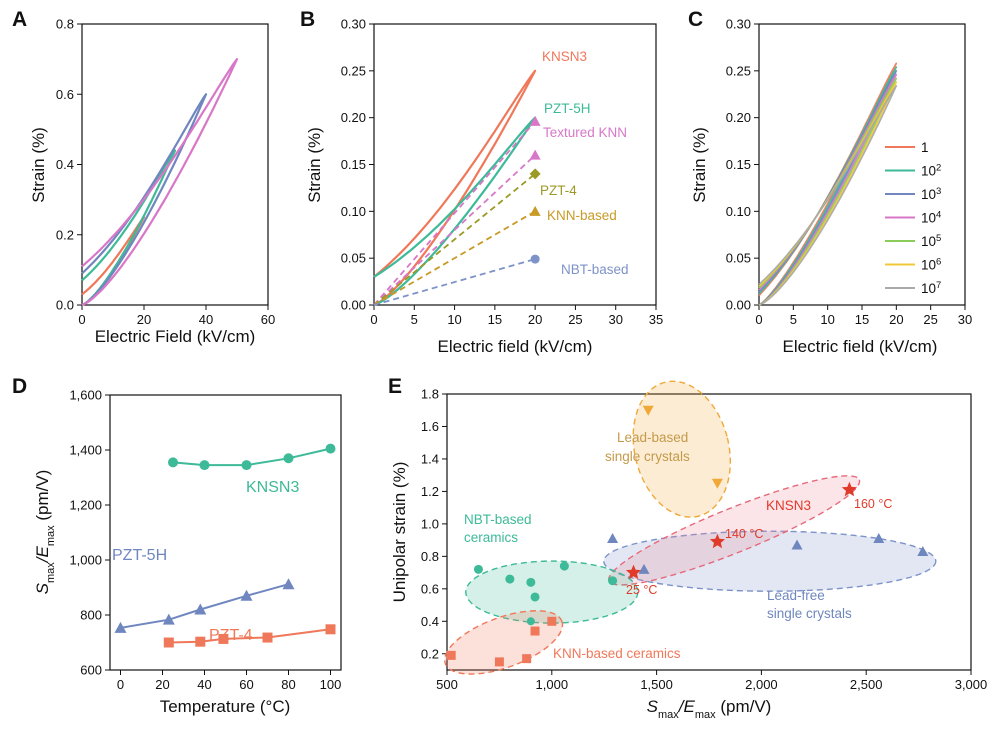 The height and width of the screenshot is (729, 995). What do you see at coordinates (938, 238) in the screenshot?
I see `legend-exponent: 5` at bounding box center [938, 238].